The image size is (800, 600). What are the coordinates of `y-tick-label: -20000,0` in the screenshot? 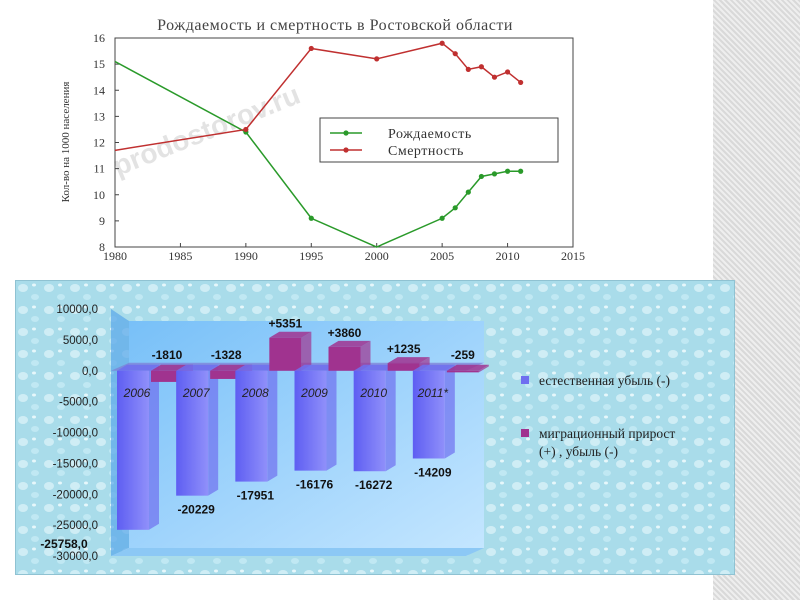 It's located at (75, 495).